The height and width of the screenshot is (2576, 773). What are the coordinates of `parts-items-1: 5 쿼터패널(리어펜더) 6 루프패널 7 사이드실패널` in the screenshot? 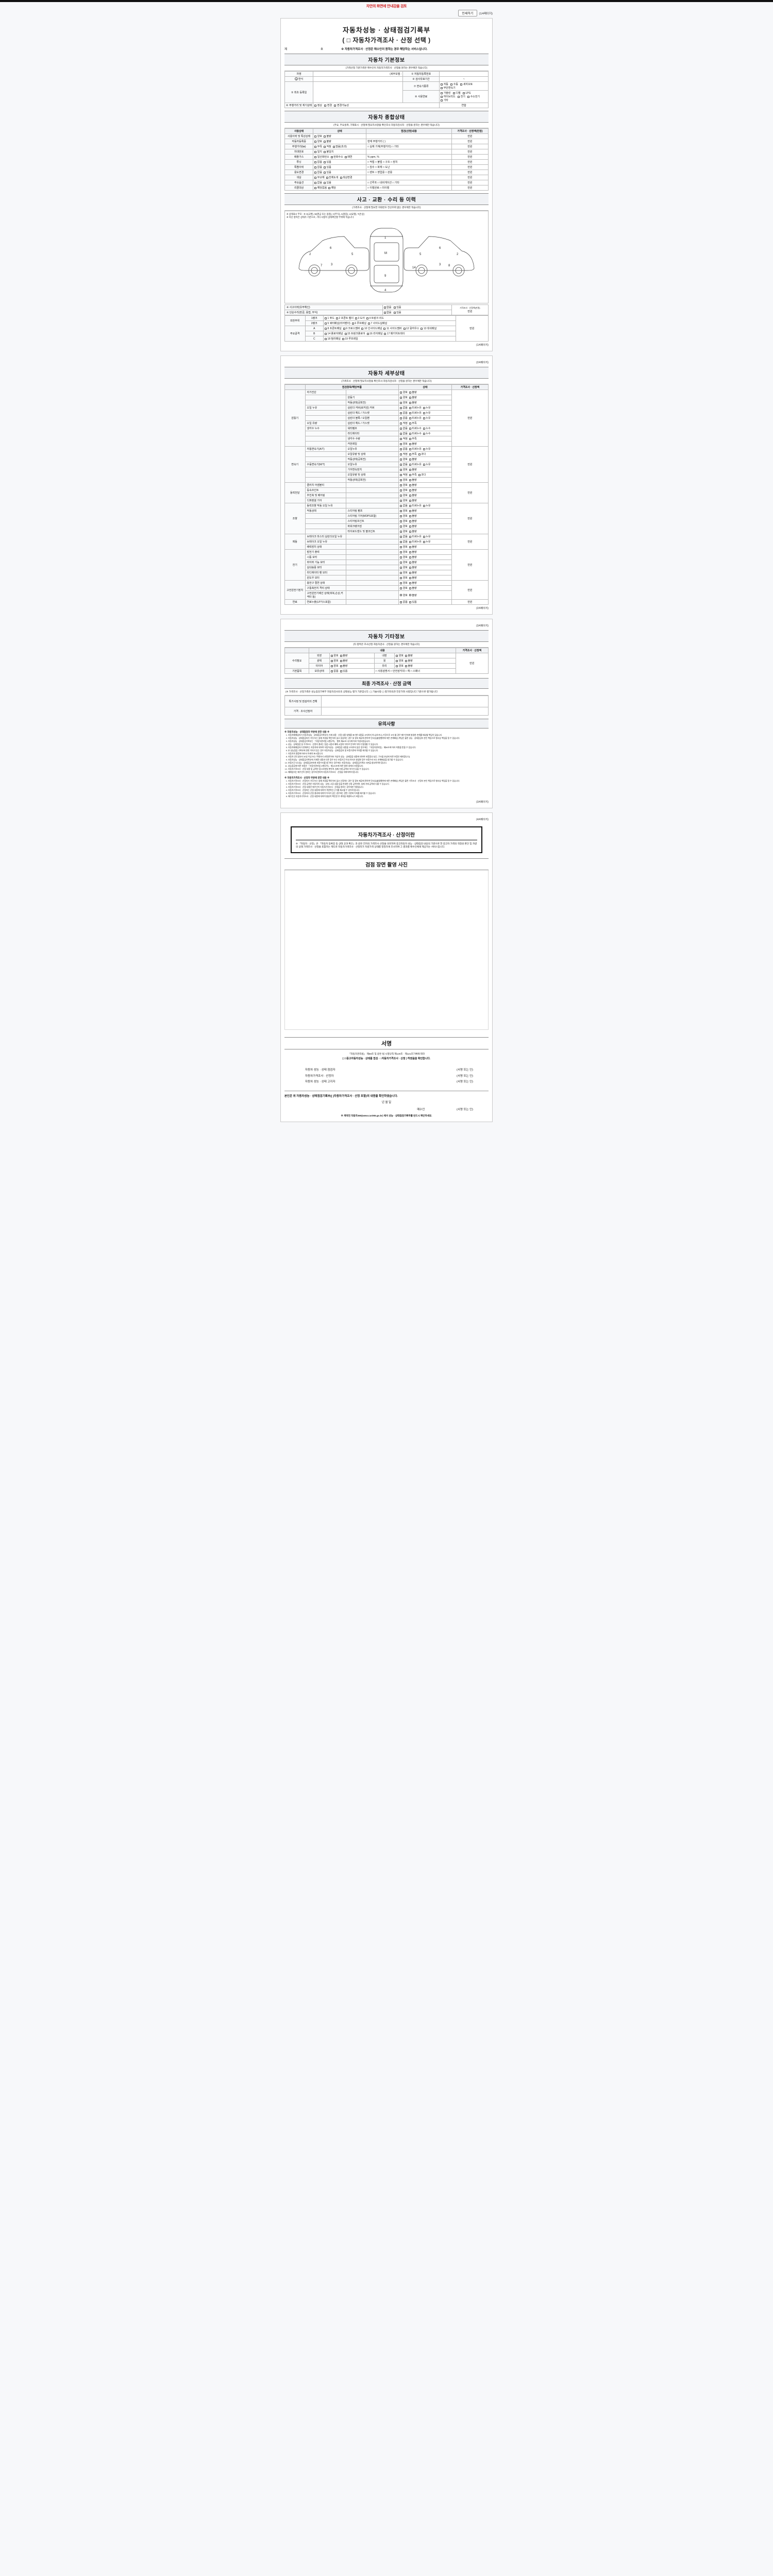 It's located at (389, 323).